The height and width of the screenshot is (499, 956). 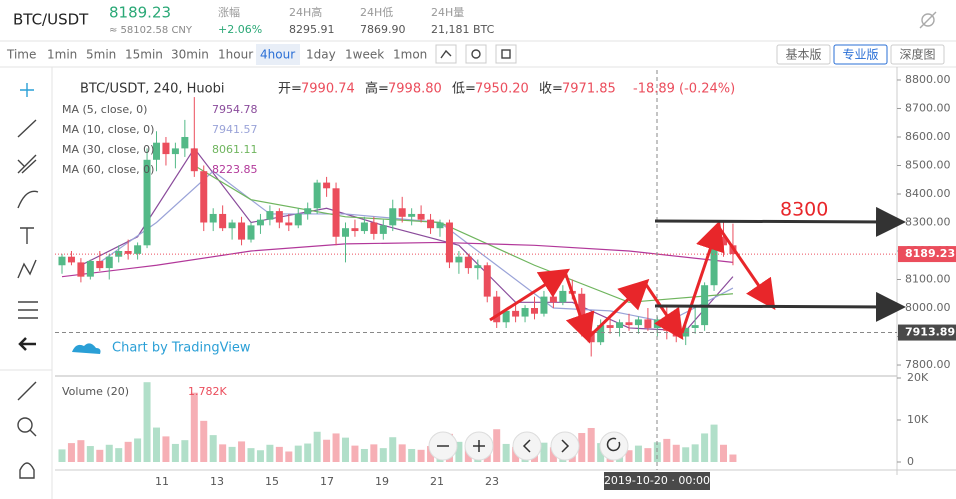 What do you see at coordinates (918, 419) in the screenshot?
I see `volume-tick-label: 10K` at bounding box center [918, 419].